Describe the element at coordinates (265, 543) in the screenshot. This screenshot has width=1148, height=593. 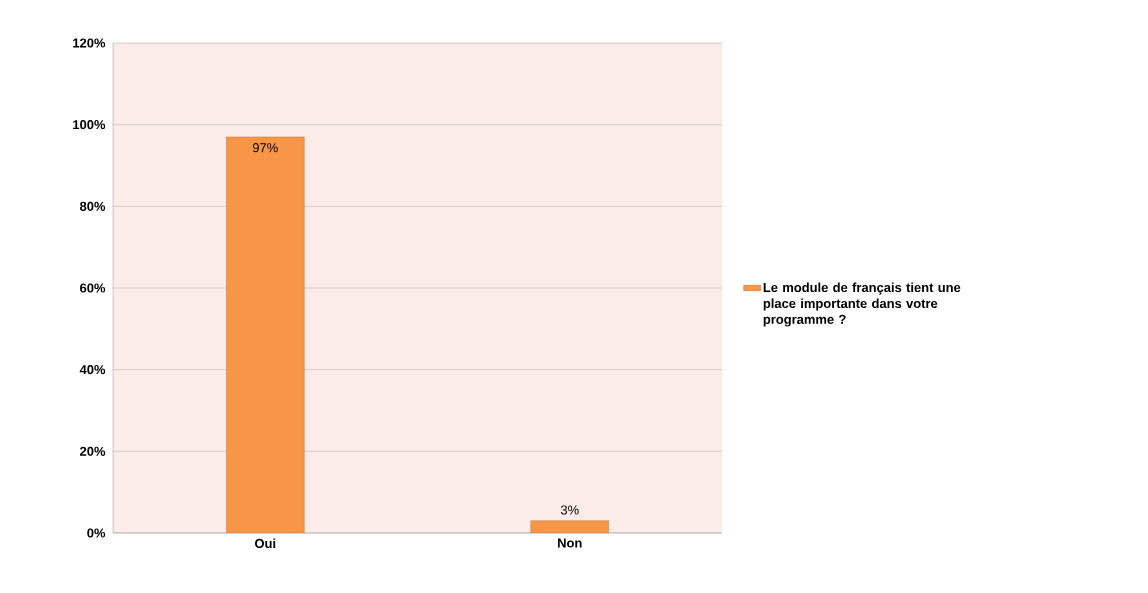
I see `x-tick-label: Oui` at that location.